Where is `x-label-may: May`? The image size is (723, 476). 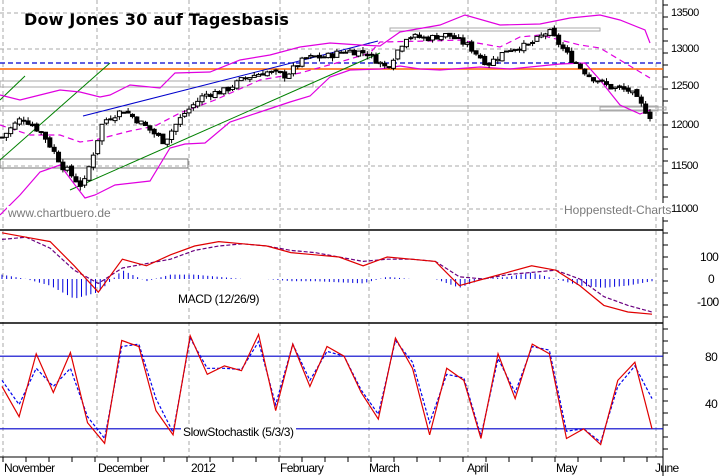
x-label-may: May is located at coordinates (566, 468).